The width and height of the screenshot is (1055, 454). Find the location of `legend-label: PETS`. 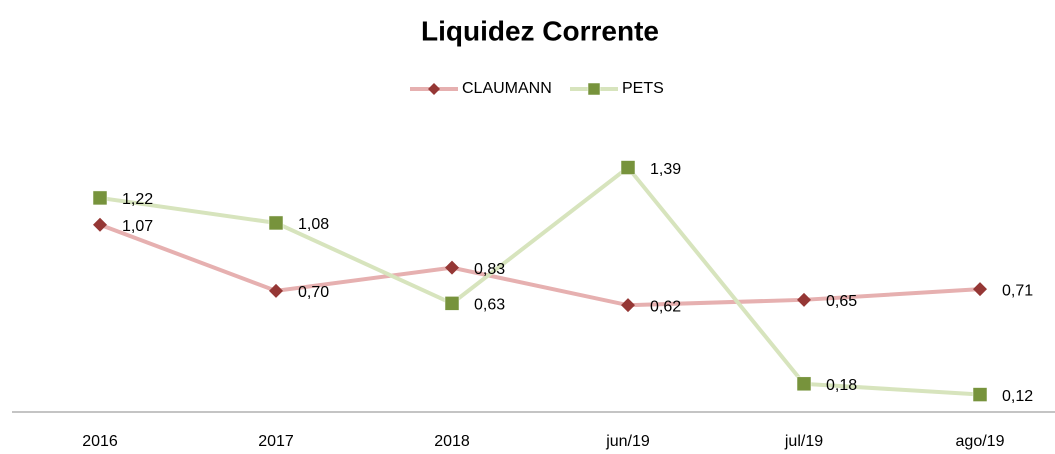

legend-label: PETS is located at coordinates (643, 88).